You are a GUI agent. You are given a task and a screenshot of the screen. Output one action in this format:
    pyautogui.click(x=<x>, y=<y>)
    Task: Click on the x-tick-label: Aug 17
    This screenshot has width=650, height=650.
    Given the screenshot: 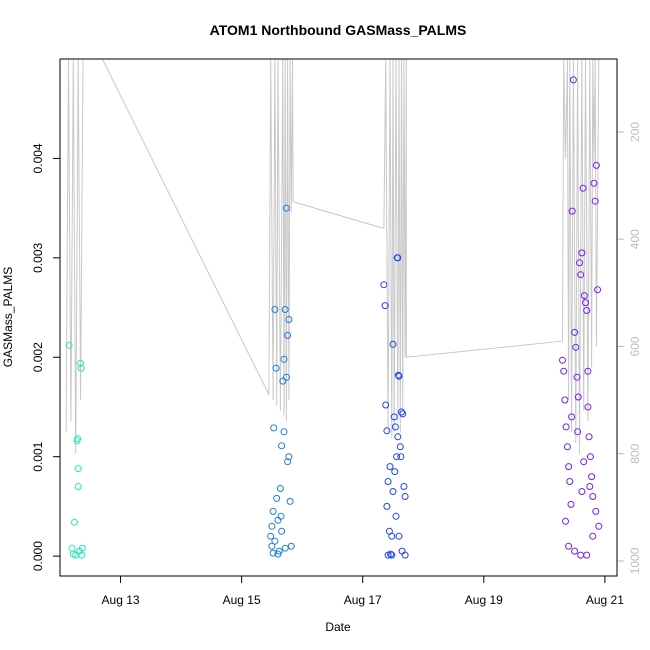 What is the action you would take?
    pyautogui.click(x=363, y=600)
    